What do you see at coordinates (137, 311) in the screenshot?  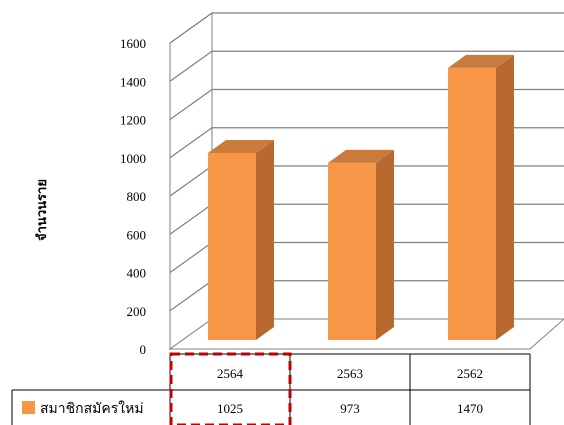 I see `y-tick-label: 200` at bounding box center [137, 311].